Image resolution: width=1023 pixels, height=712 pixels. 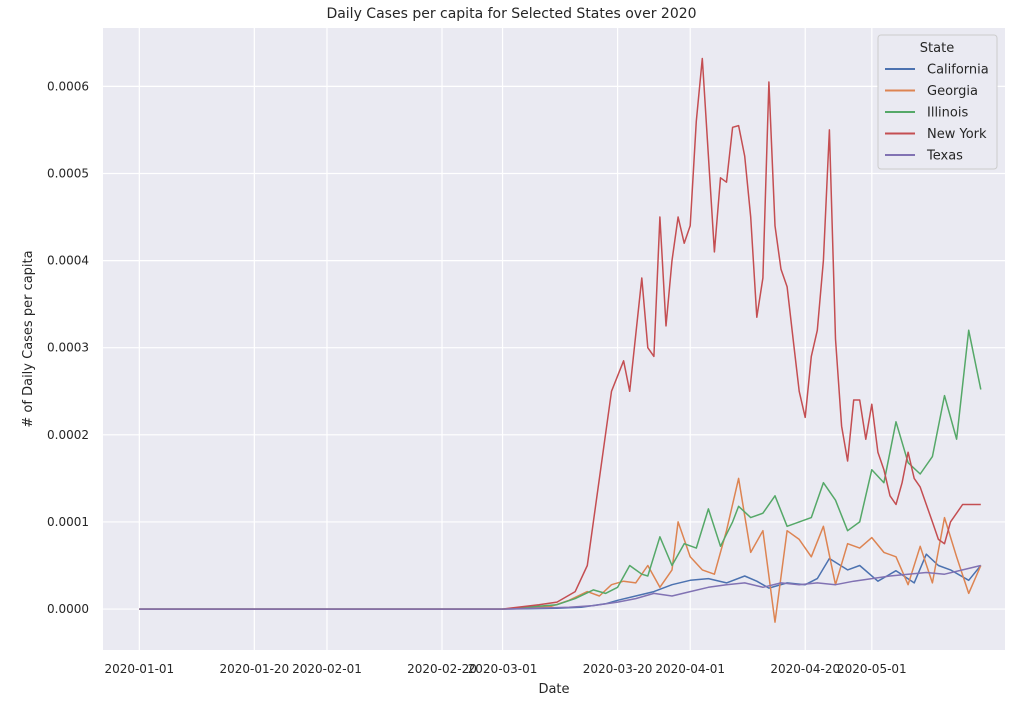 I want to click on x-tick-label: 2020-02-20, so click(x=442, y=669).